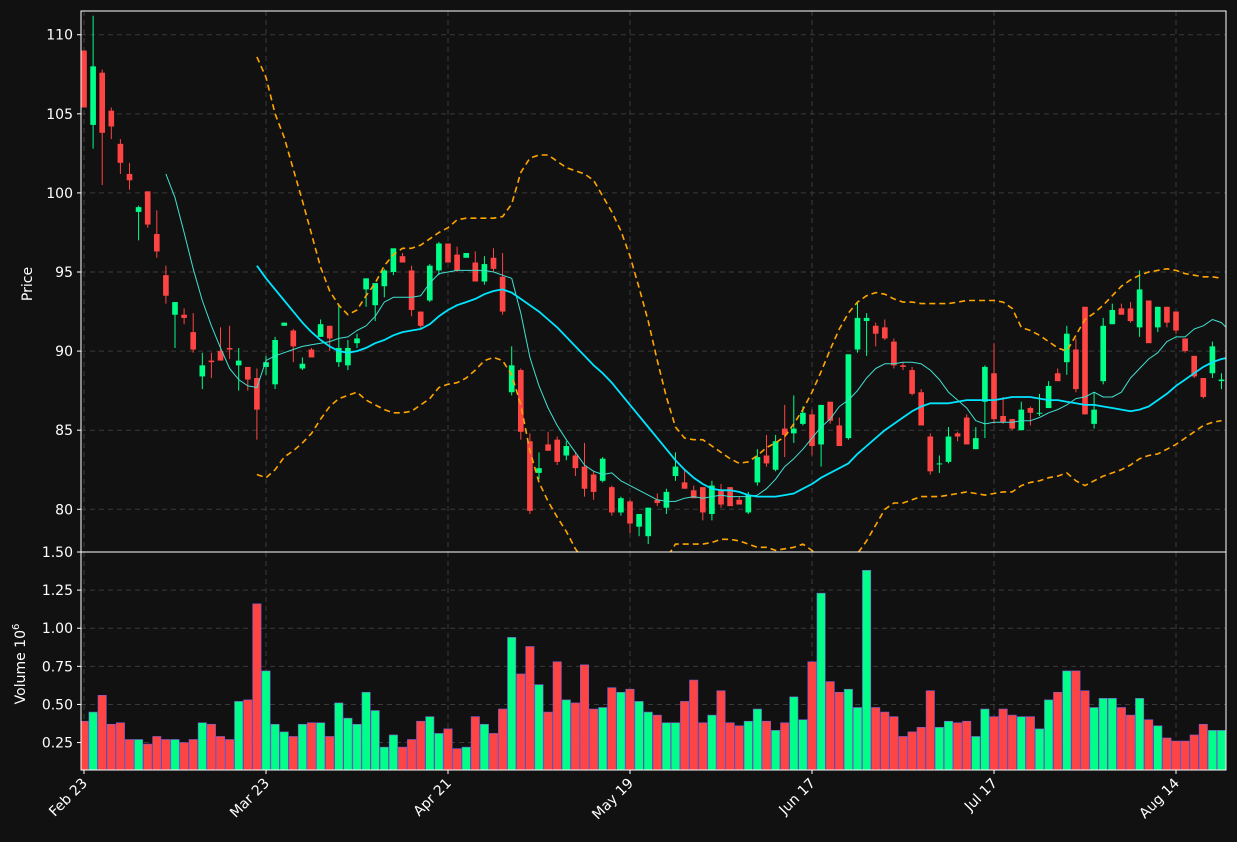  Describe the element at coordinates (16, 627) in the screenshot. I see `volume-axis-exponent: 6` at that location.